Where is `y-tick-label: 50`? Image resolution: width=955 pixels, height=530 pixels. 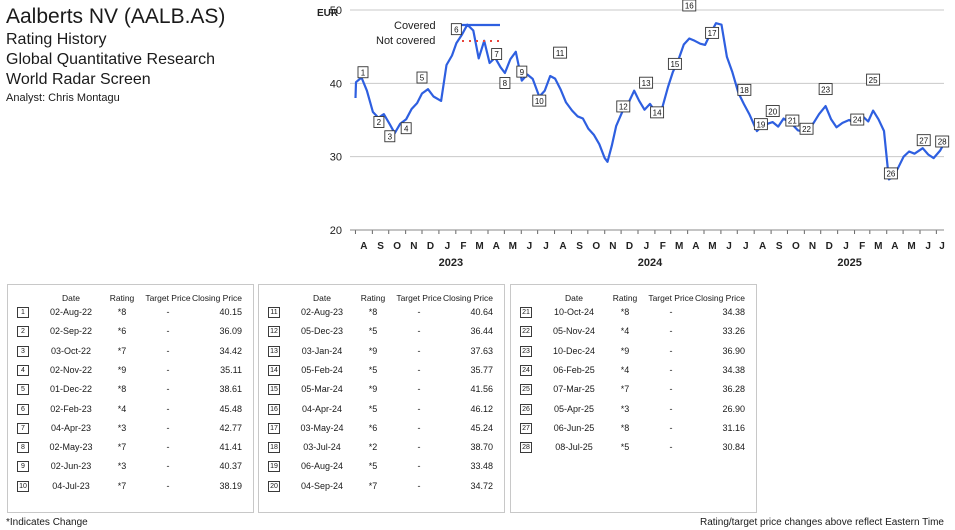
y-tick-label: 50 is located at coordinates (336, 11).